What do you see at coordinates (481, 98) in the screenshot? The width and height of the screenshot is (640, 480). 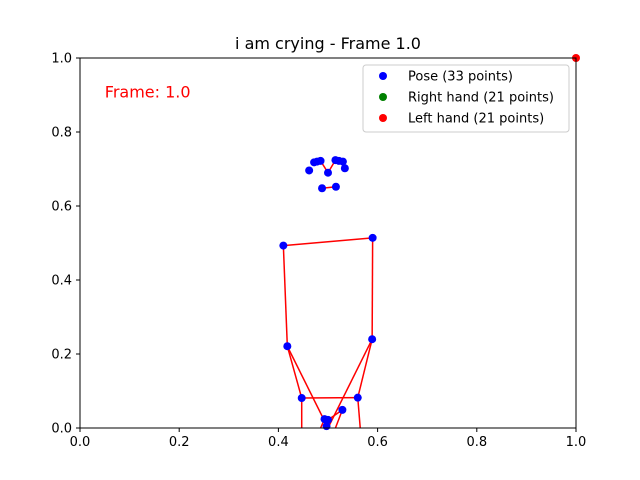 I see `legend-label-right-hand: Right hand (21 points)` at bounding box center [481, 98].